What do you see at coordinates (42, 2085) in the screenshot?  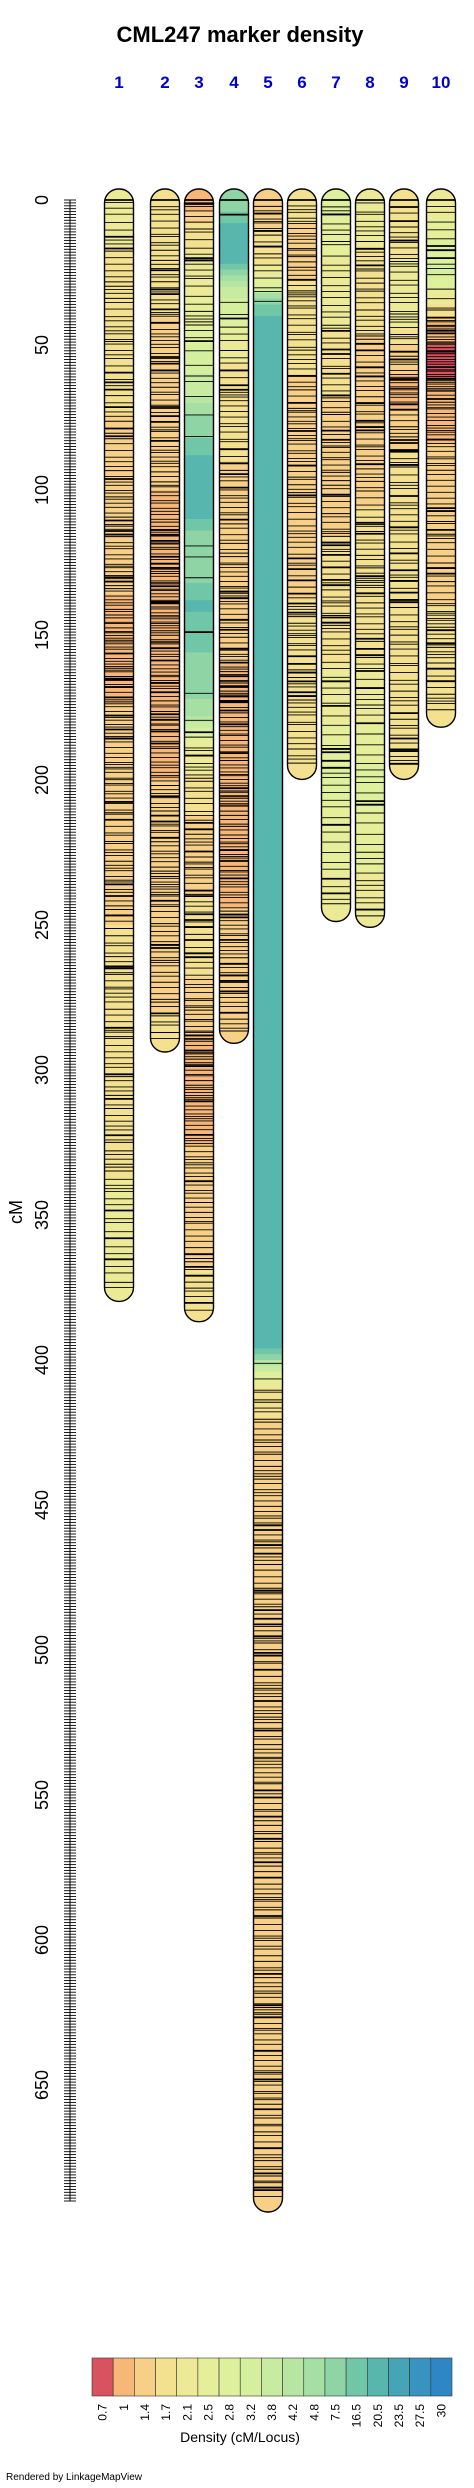 I see `y-tick-label: 650` at bounding box center [42, 2085].